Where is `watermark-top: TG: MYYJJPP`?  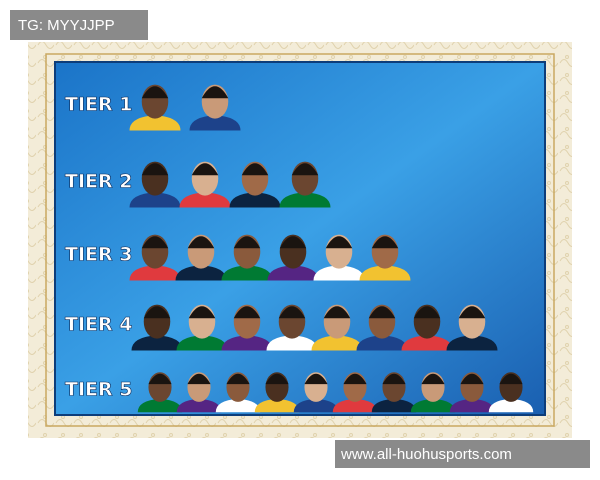
watermark-top: TG: MYYJJPP is located at coordinates (66, 25).